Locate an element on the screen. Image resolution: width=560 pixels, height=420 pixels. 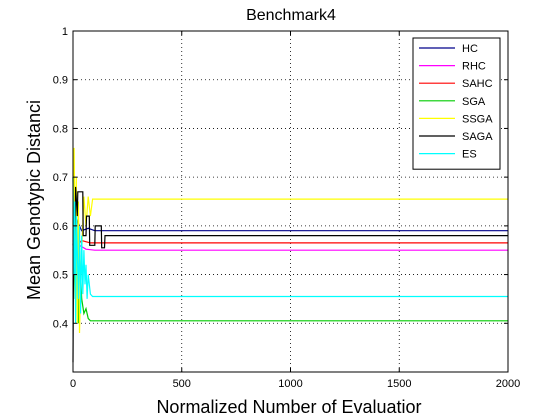
legend-label-es: ES is located at coordinates (469, 155).